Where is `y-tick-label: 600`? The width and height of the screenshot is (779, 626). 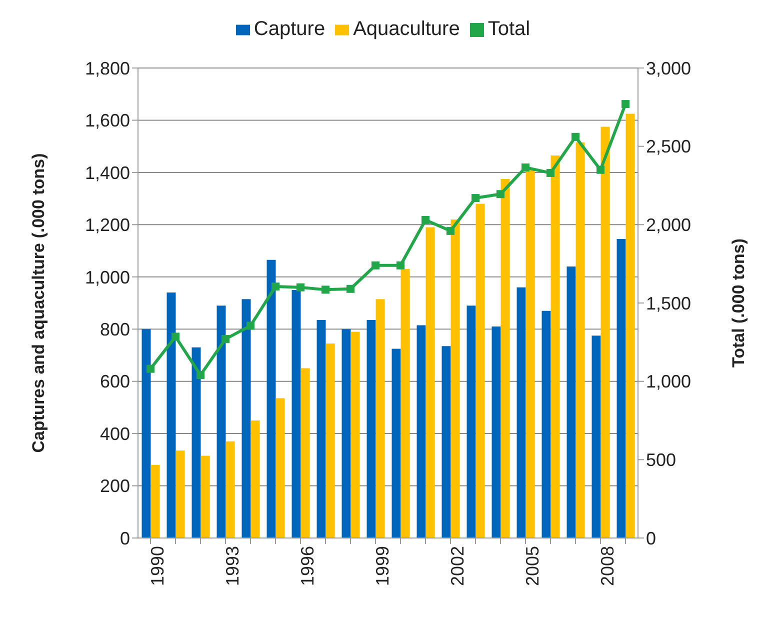 y-tick-label: 600 is located at coordinates (115, 382).